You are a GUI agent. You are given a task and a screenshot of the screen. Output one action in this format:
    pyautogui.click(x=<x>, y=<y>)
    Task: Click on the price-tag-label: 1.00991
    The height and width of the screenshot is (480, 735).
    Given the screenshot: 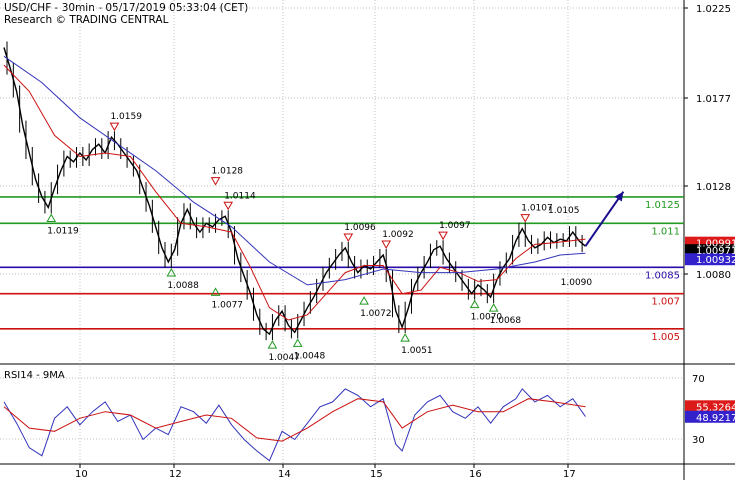 What is the action you would take?
    pyautogui.click(x=715, y=244)
    